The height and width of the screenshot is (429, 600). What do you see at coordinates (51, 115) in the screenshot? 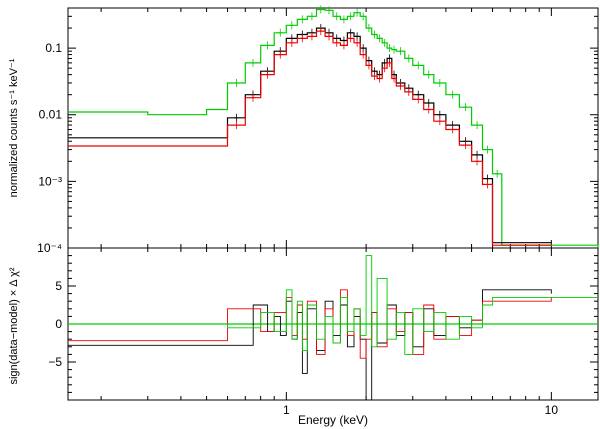
I see `top-y-tick-label: 0.01` at bounding box center [51, 115].